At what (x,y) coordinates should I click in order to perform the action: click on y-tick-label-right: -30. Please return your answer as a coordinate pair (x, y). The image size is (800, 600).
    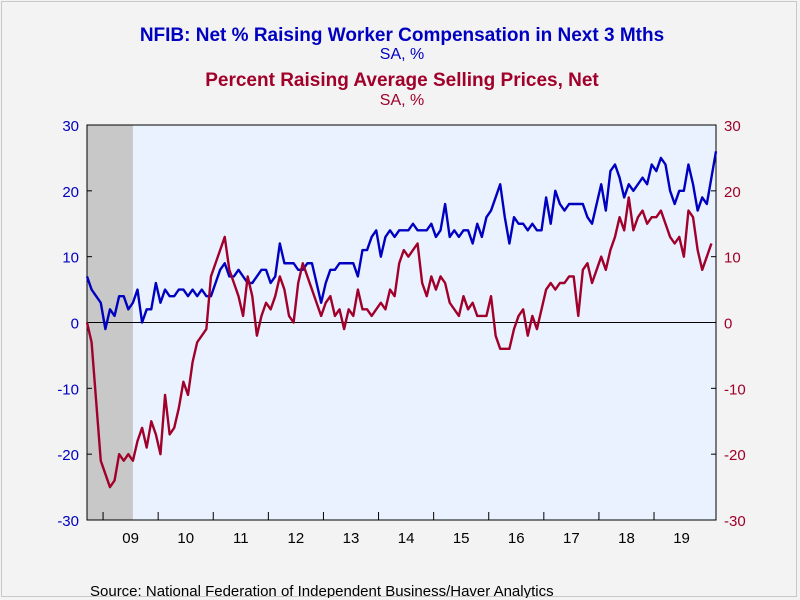
    Looking at the image, I should click on (735, 521).